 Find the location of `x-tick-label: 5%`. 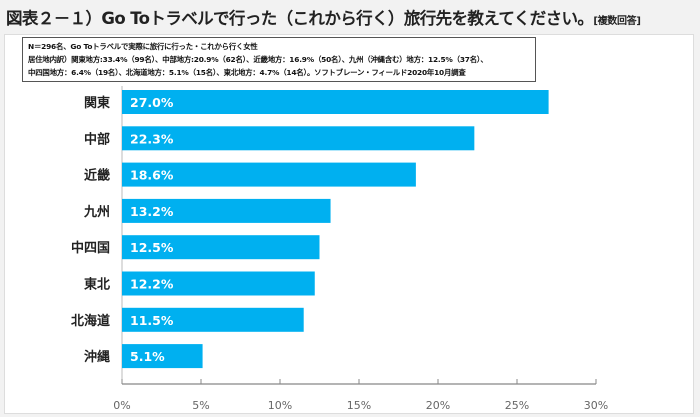

x-tick-label: 5% is located at coordinates (200, 405).